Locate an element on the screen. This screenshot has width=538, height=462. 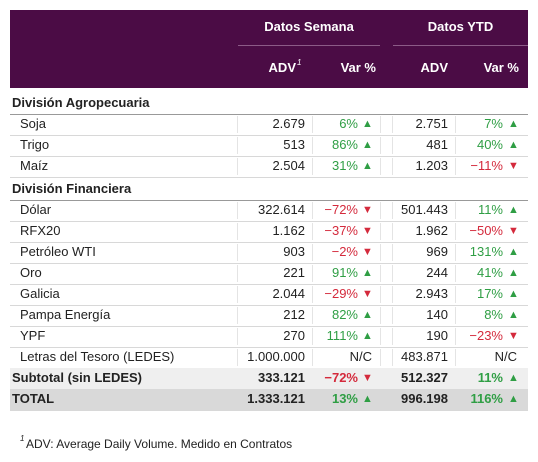
cell: −29% is located at coordinates (341, 293).